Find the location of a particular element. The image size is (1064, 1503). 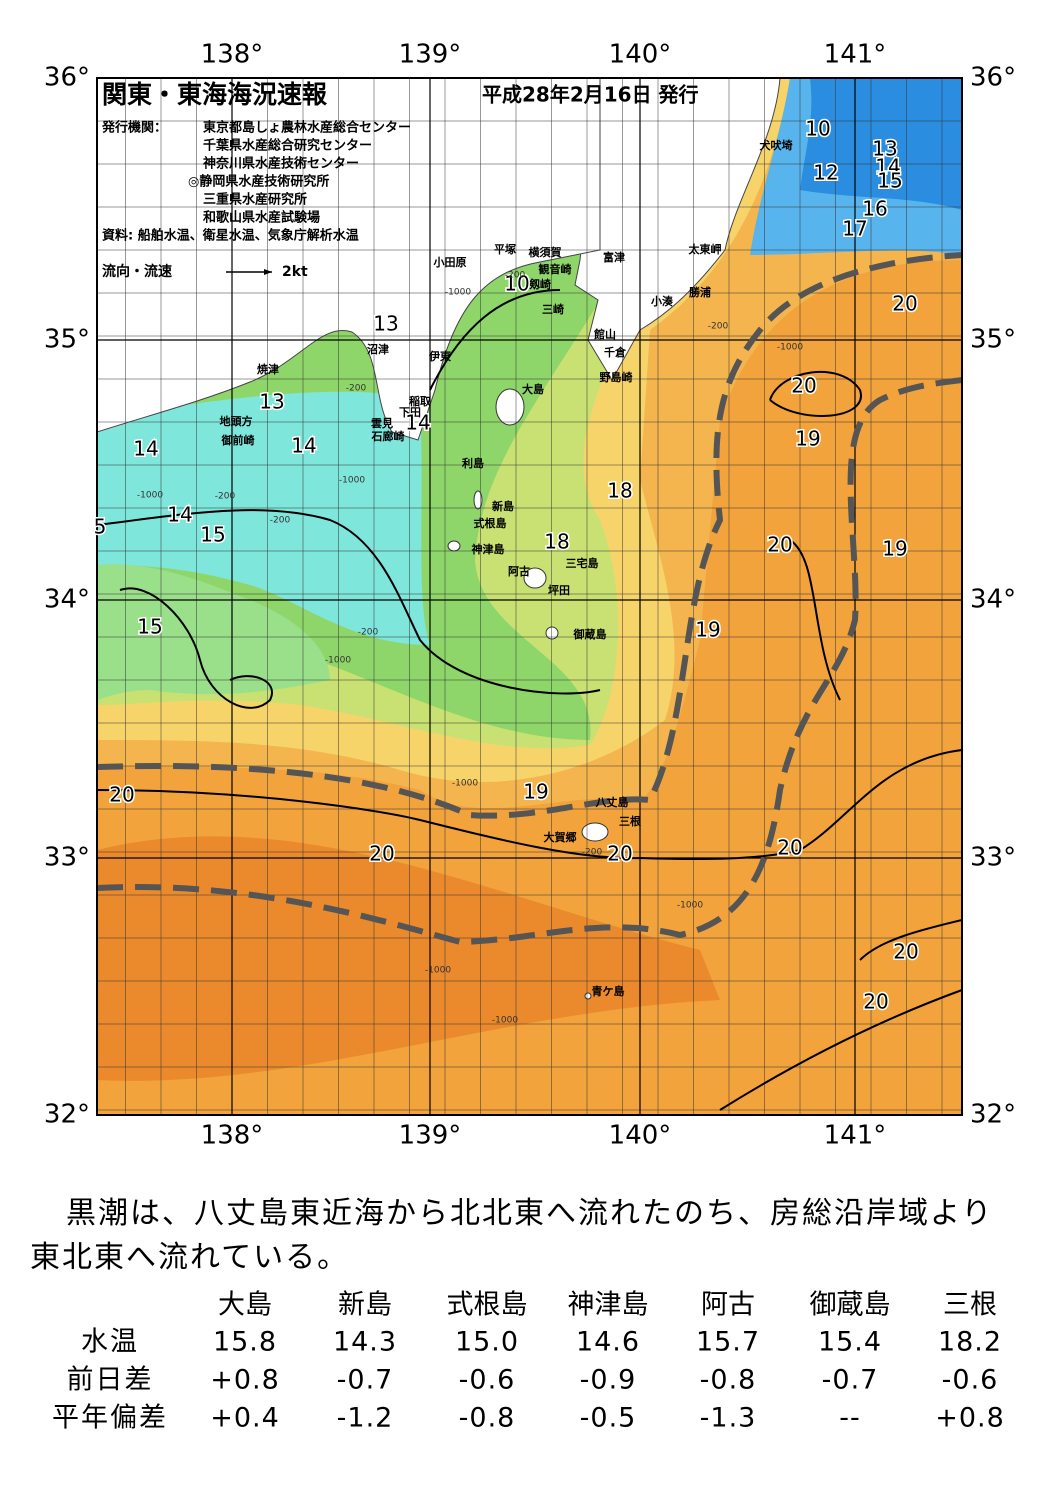

place-name: 石廊崎 is located at coordinates (388, 436).